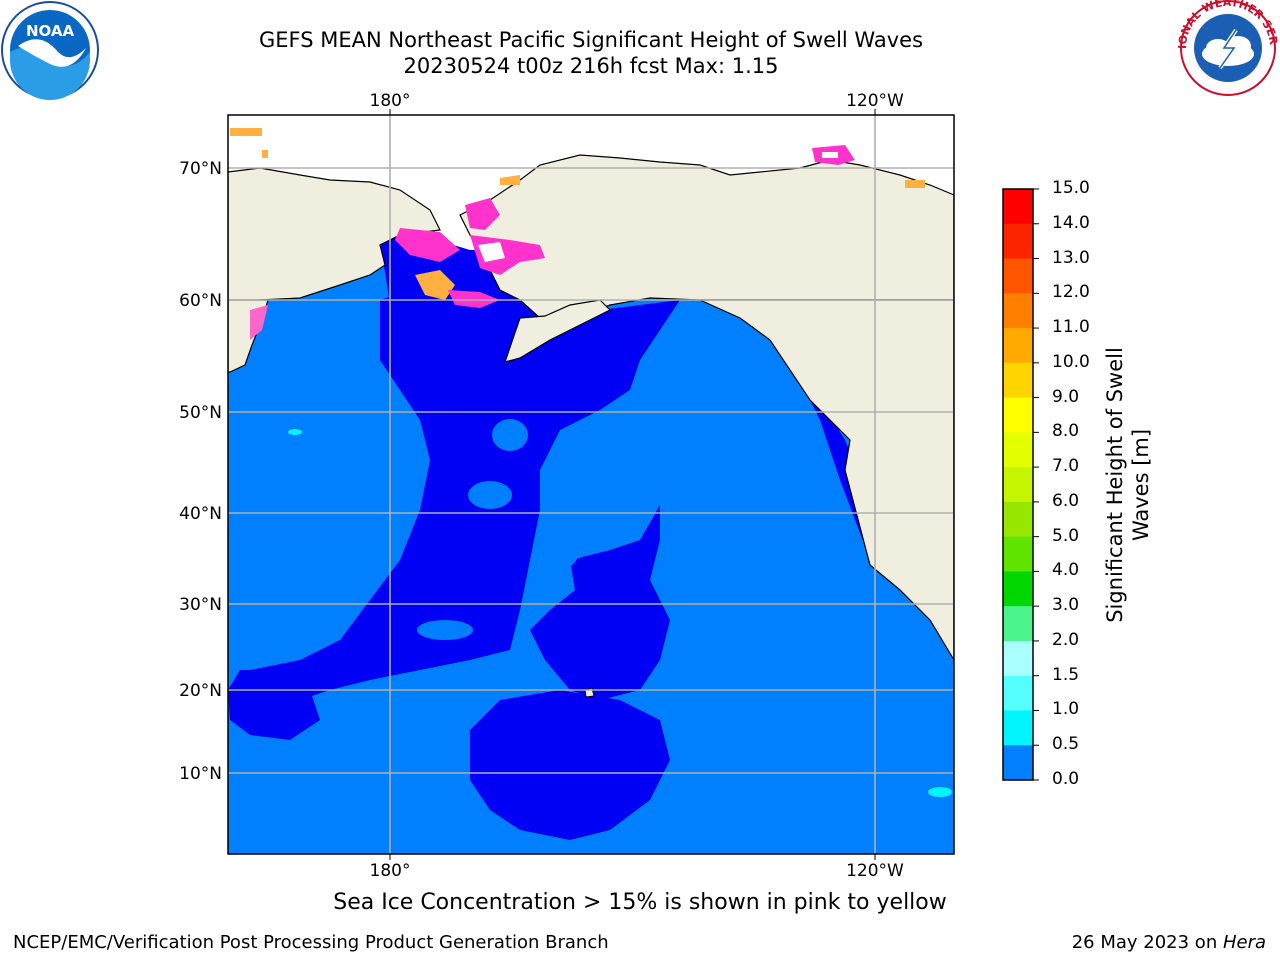 The width and height of the screenshot is (1280, 960). I want to click on map-title-line2: 20230524 t00z 216h fcst Max: 1.15, so click(591, 66).